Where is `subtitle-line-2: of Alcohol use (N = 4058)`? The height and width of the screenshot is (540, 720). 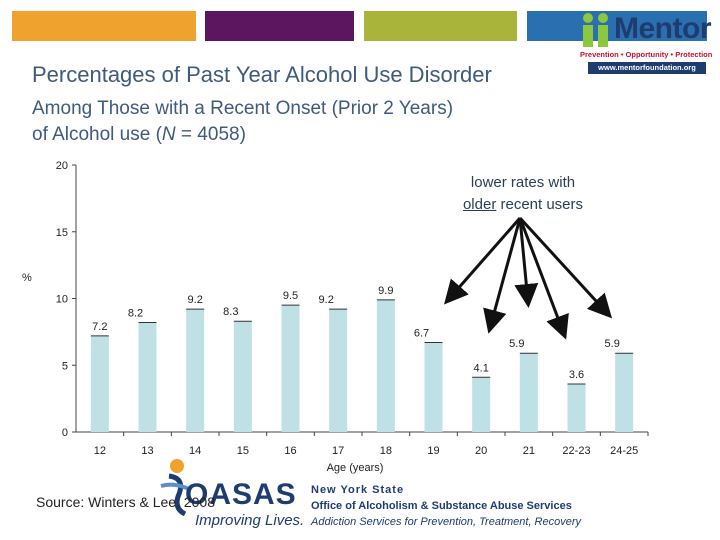 subtitle-line-2: of Alcohol use (N = 4058) is located at coordinates (242, 135).